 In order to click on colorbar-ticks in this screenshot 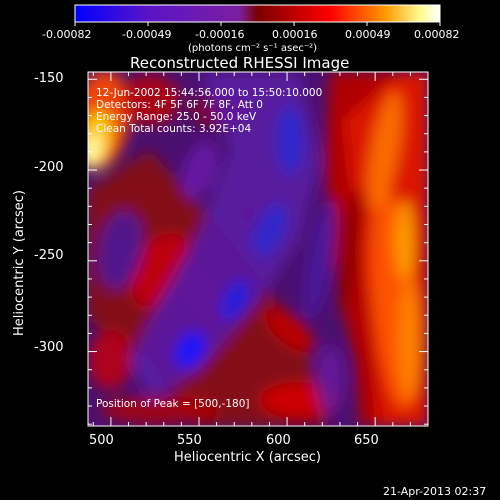, I will do `click(257, 24)`.